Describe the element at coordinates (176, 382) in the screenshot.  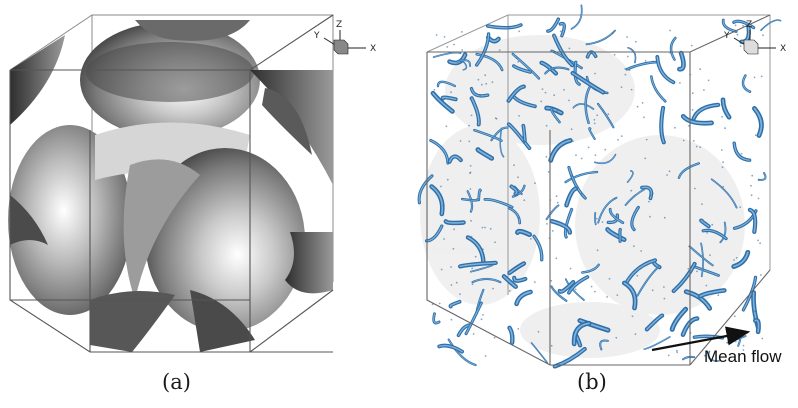
I see `caption-panel-a: (a)` at that location.